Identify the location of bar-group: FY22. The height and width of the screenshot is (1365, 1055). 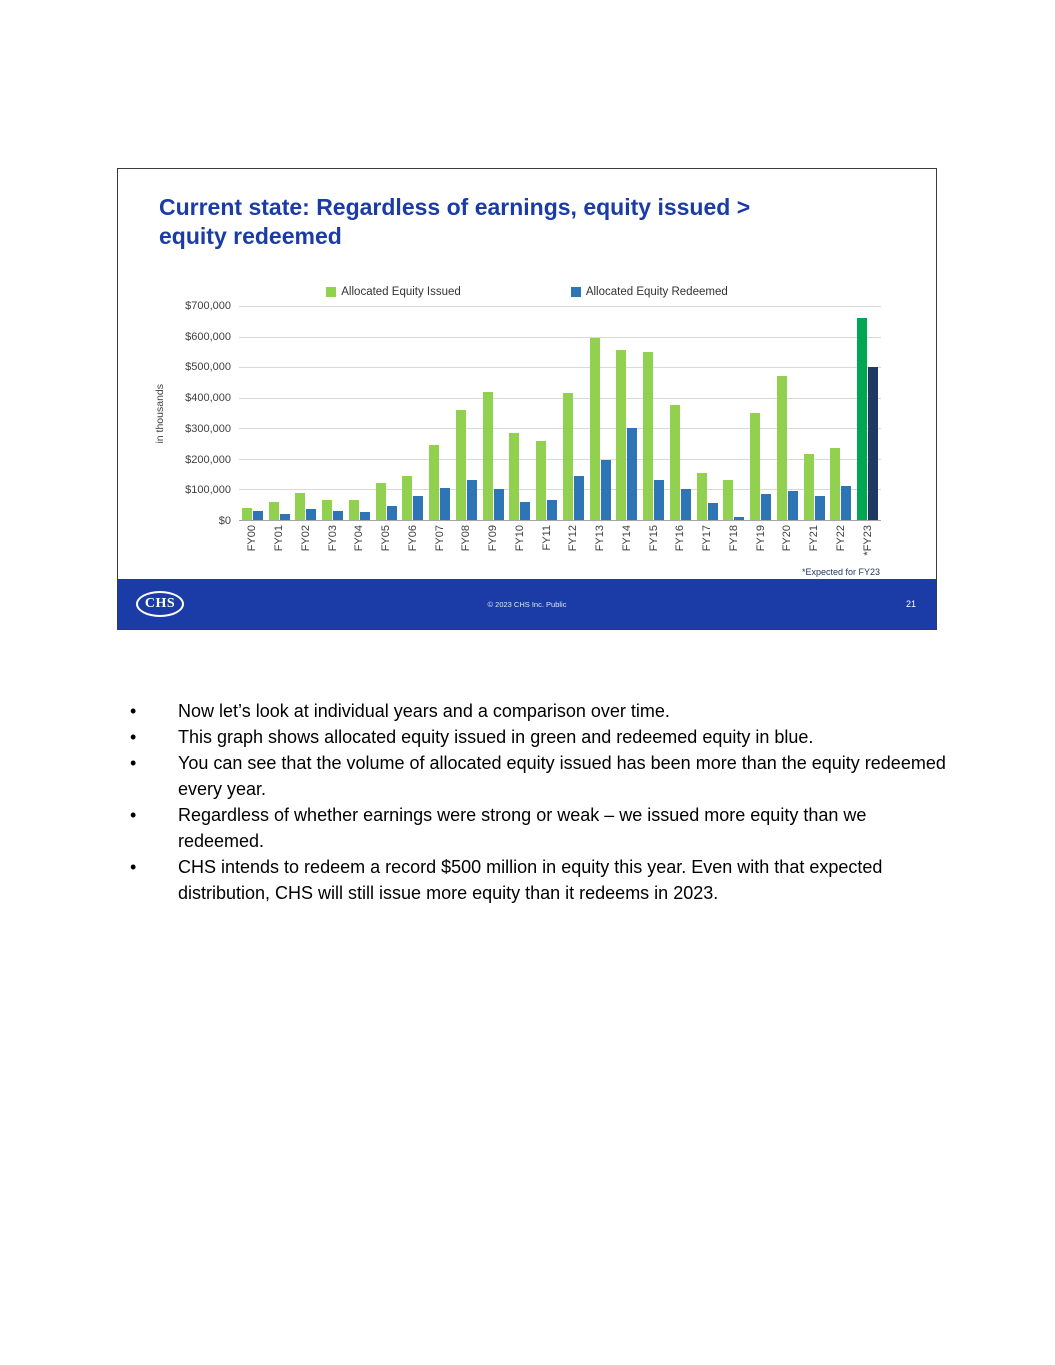
(841, 428).